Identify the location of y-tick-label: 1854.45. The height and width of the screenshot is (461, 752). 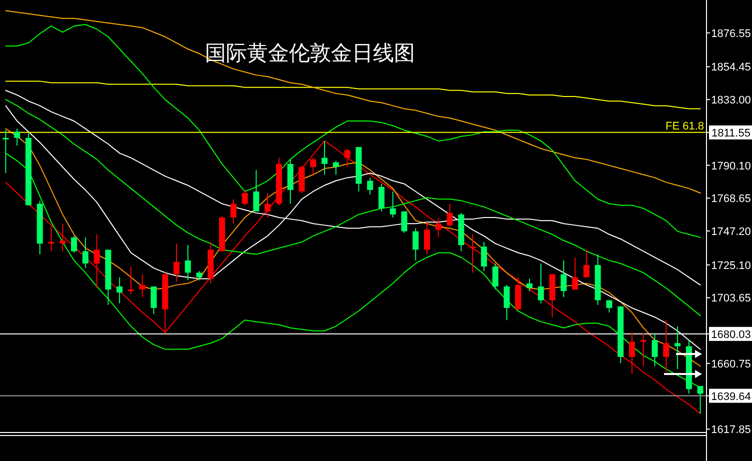
(731, 68).